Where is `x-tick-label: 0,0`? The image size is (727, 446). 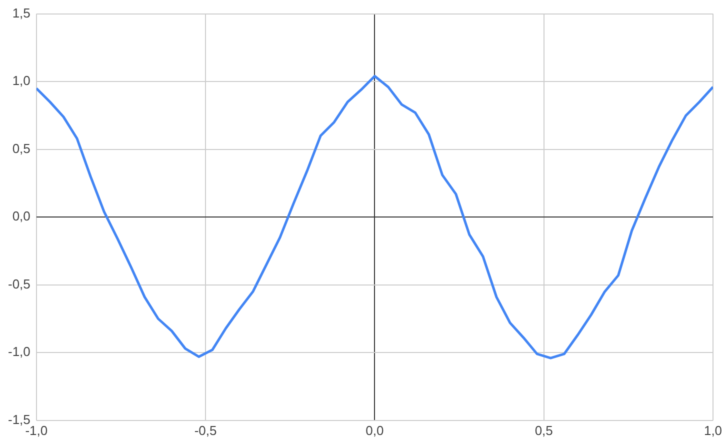
x-tick-label: 0,0 is located at coordinates (375, 430).